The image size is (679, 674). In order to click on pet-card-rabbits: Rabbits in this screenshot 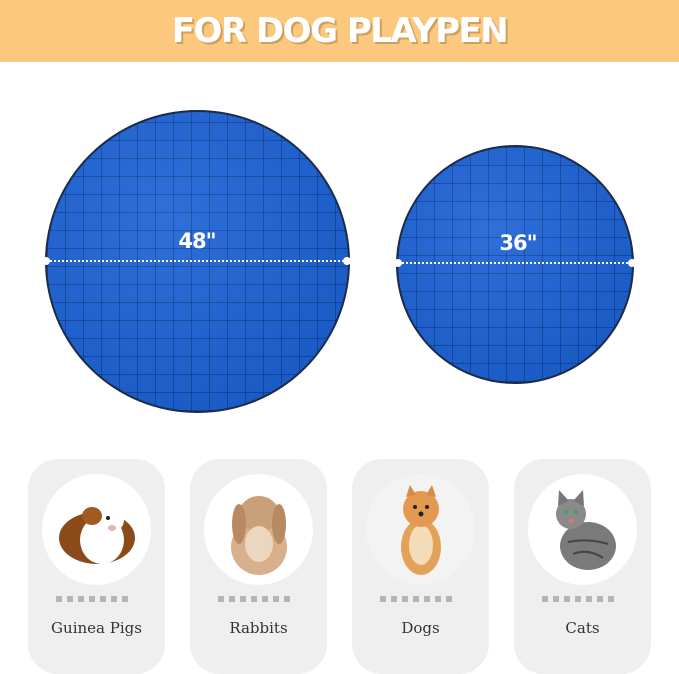, I will do `click(258, 566)`.